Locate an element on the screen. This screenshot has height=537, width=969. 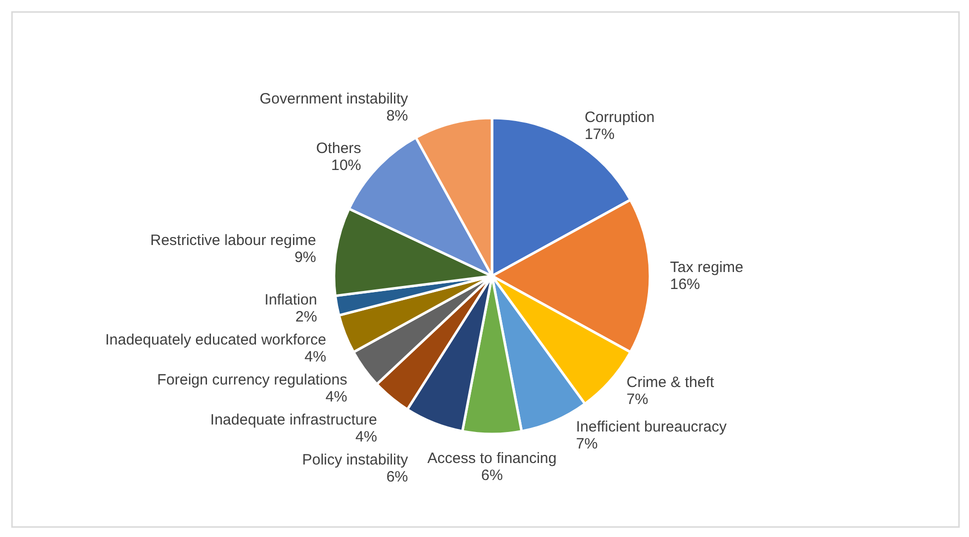
slice-label: Inadequately educated workforce is located at coordinates (215, 340).